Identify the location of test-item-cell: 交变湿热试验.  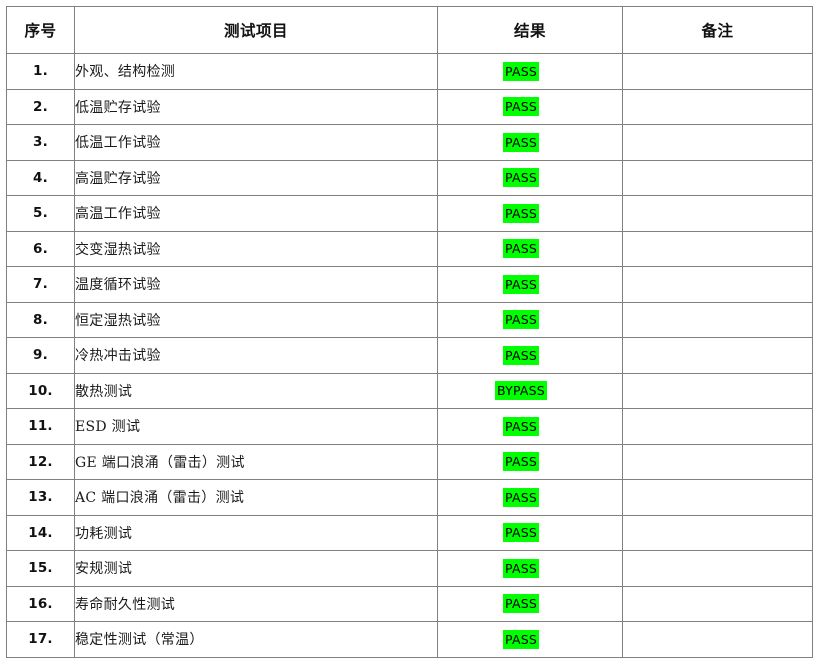
(256, 248).